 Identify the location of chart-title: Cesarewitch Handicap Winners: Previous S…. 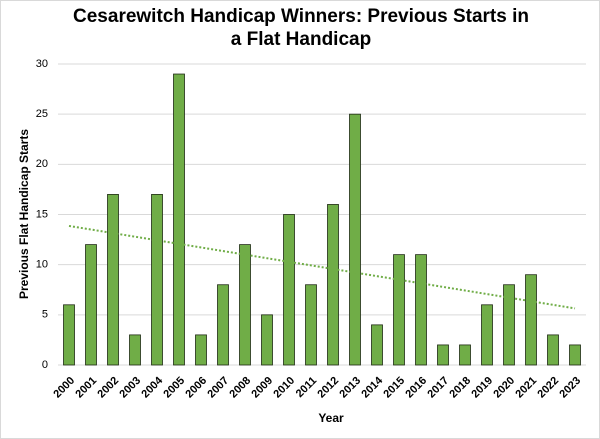
(301, 28).